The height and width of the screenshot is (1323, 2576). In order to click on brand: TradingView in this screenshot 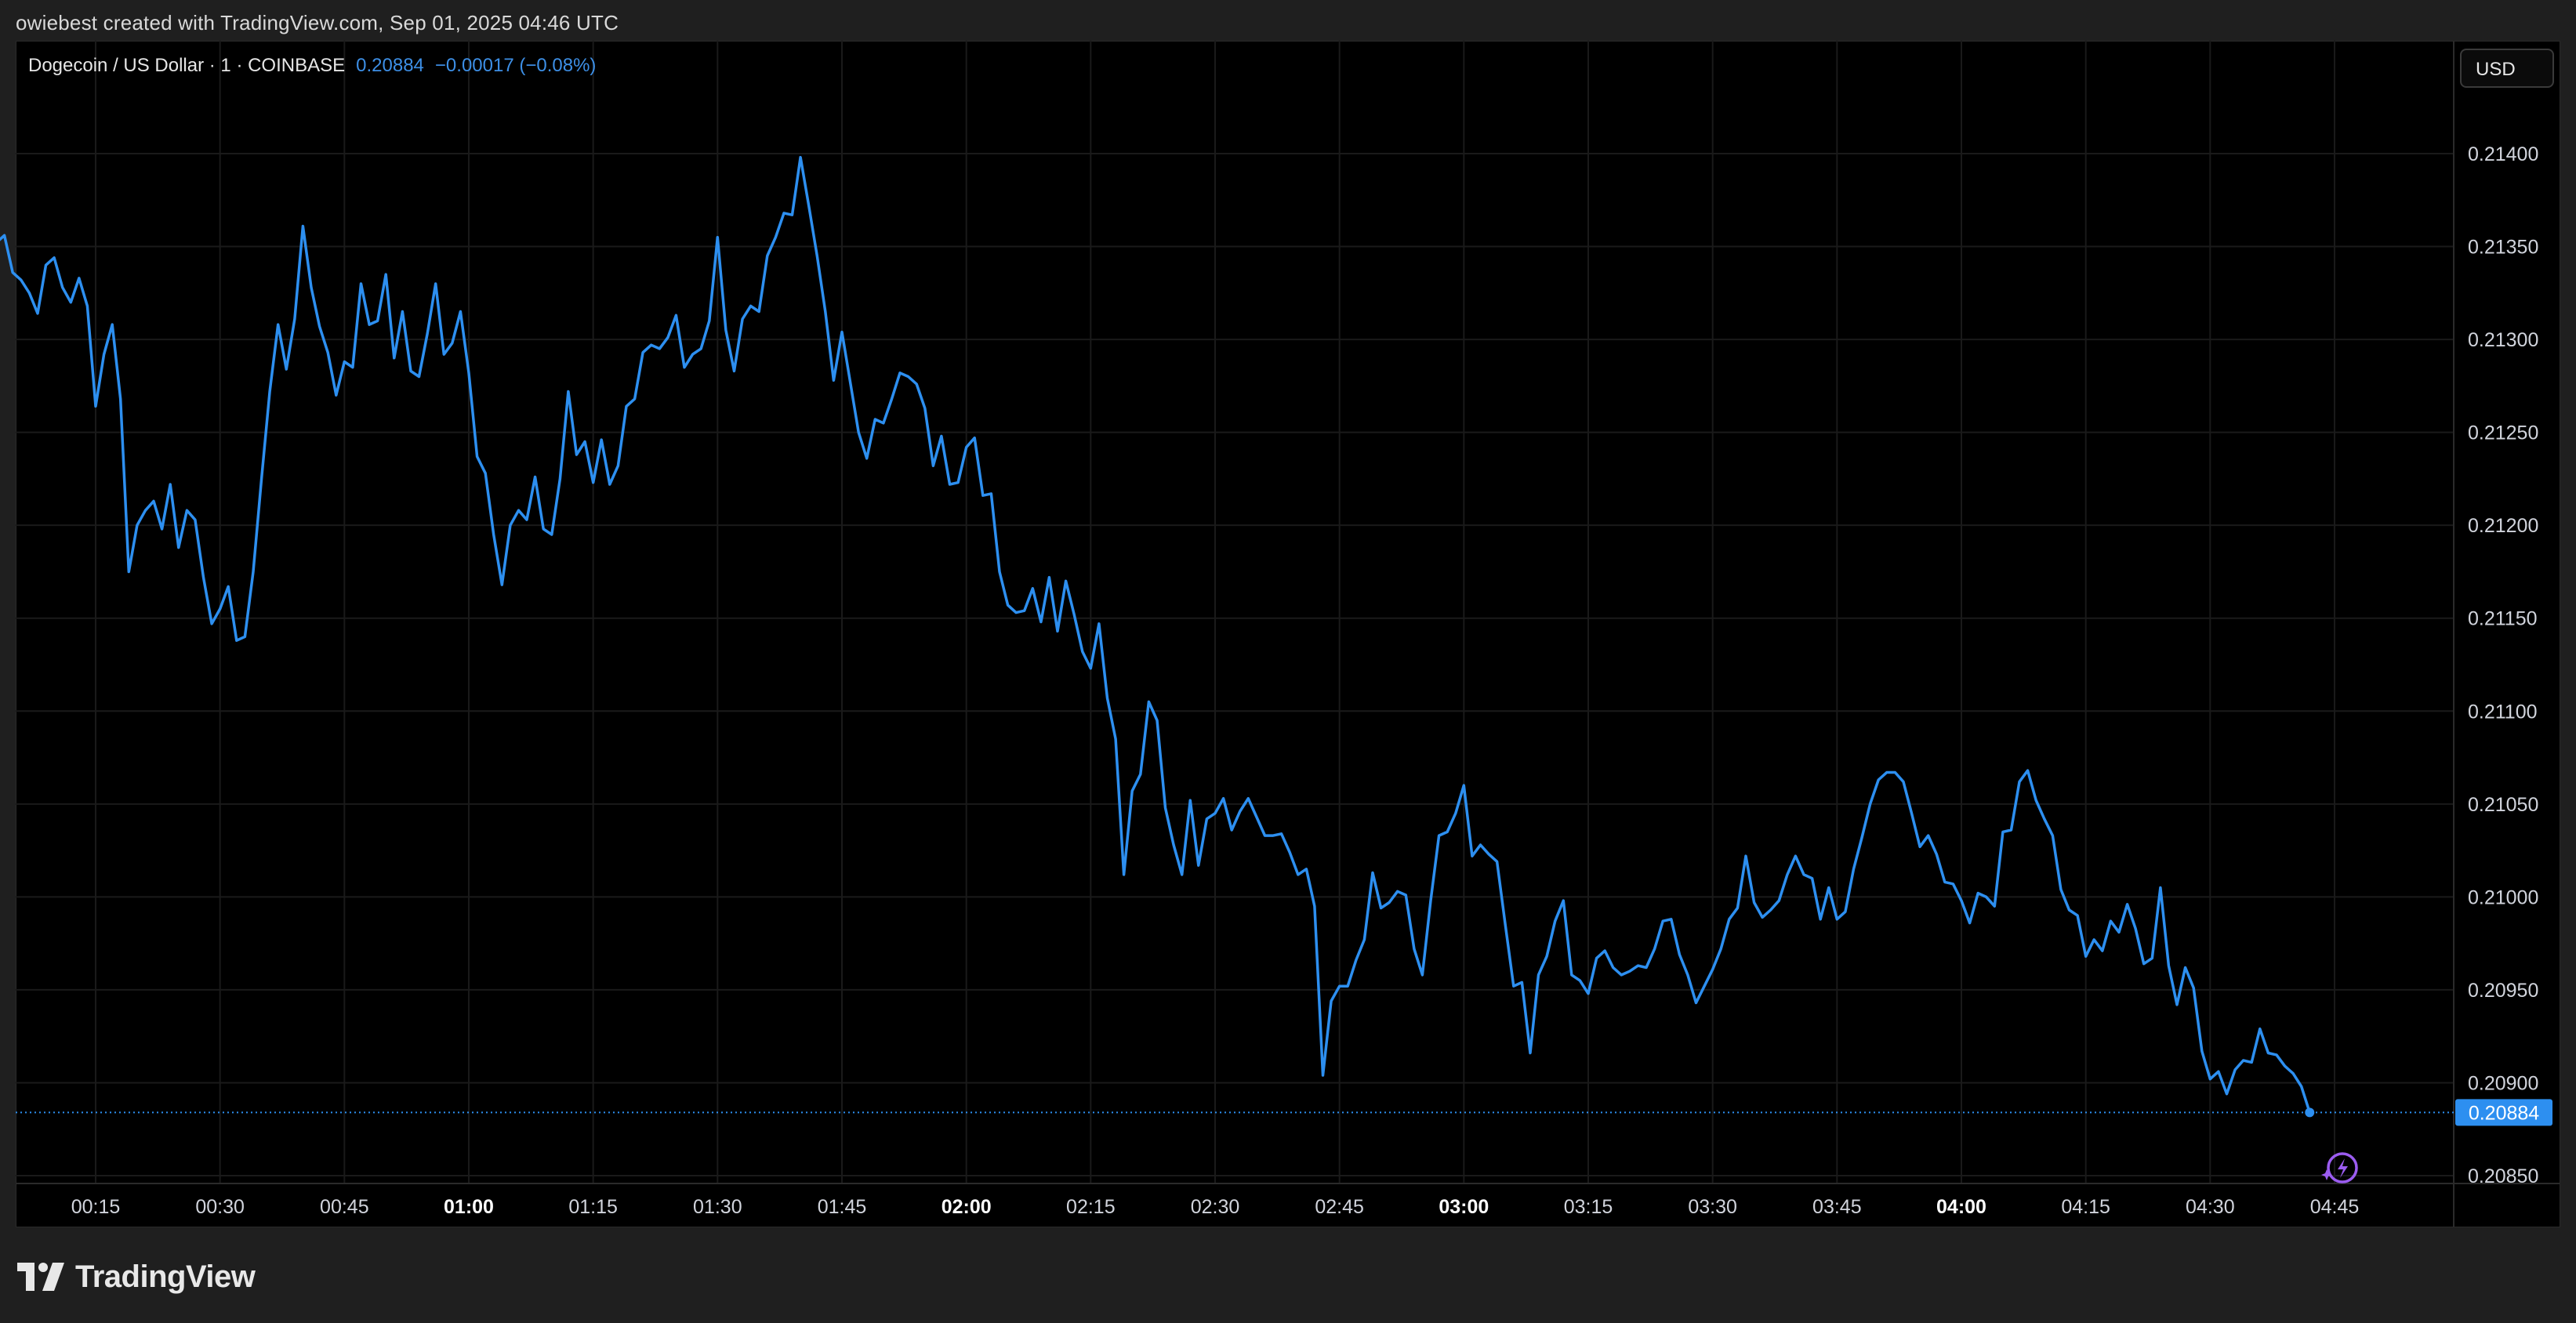, I will do `click(136, 1277)`.